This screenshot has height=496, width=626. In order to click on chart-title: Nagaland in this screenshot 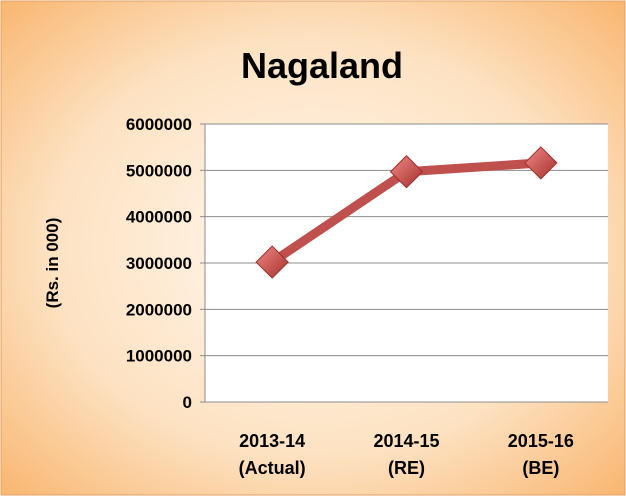, I will do `click(322, 65)`.